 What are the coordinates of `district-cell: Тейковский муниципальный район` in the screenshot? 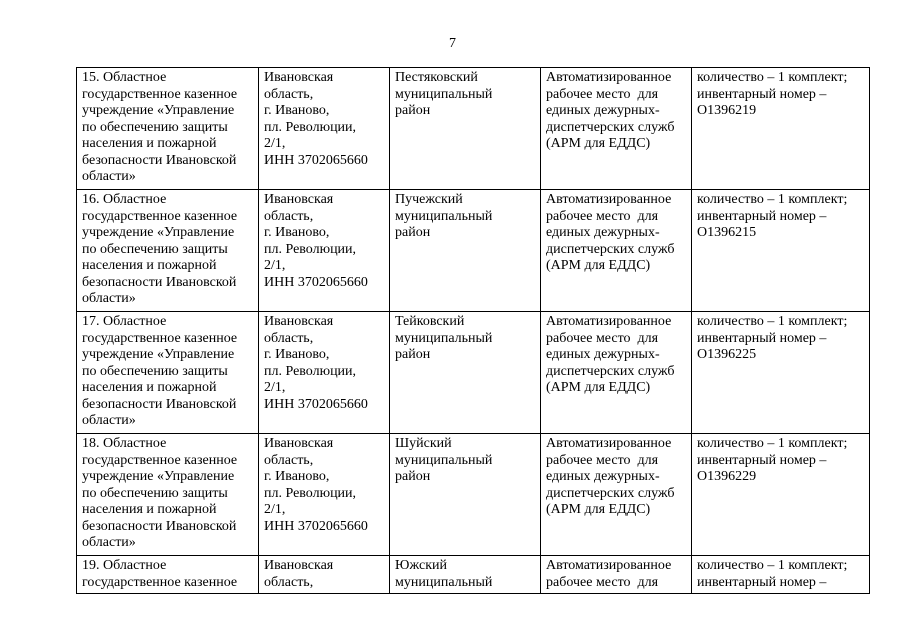 It's located at (465, 372).